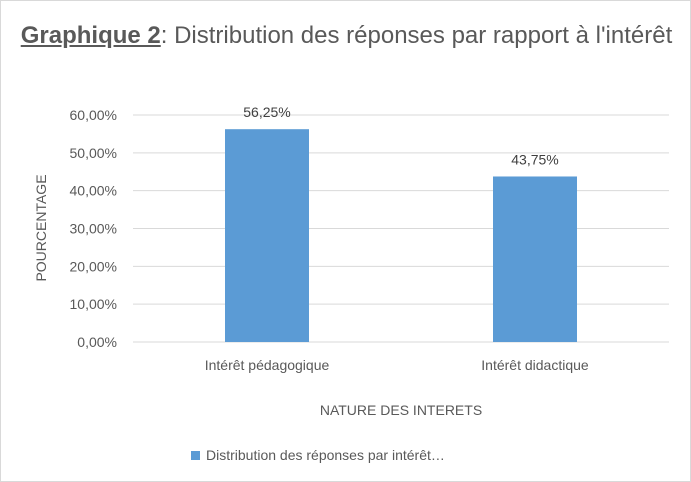 The height and width of the screenshot is (482, 691). Describe the element at coordinates (93, 266) in the screenshot. I see `y-tick-label: 20,00%` at that location.